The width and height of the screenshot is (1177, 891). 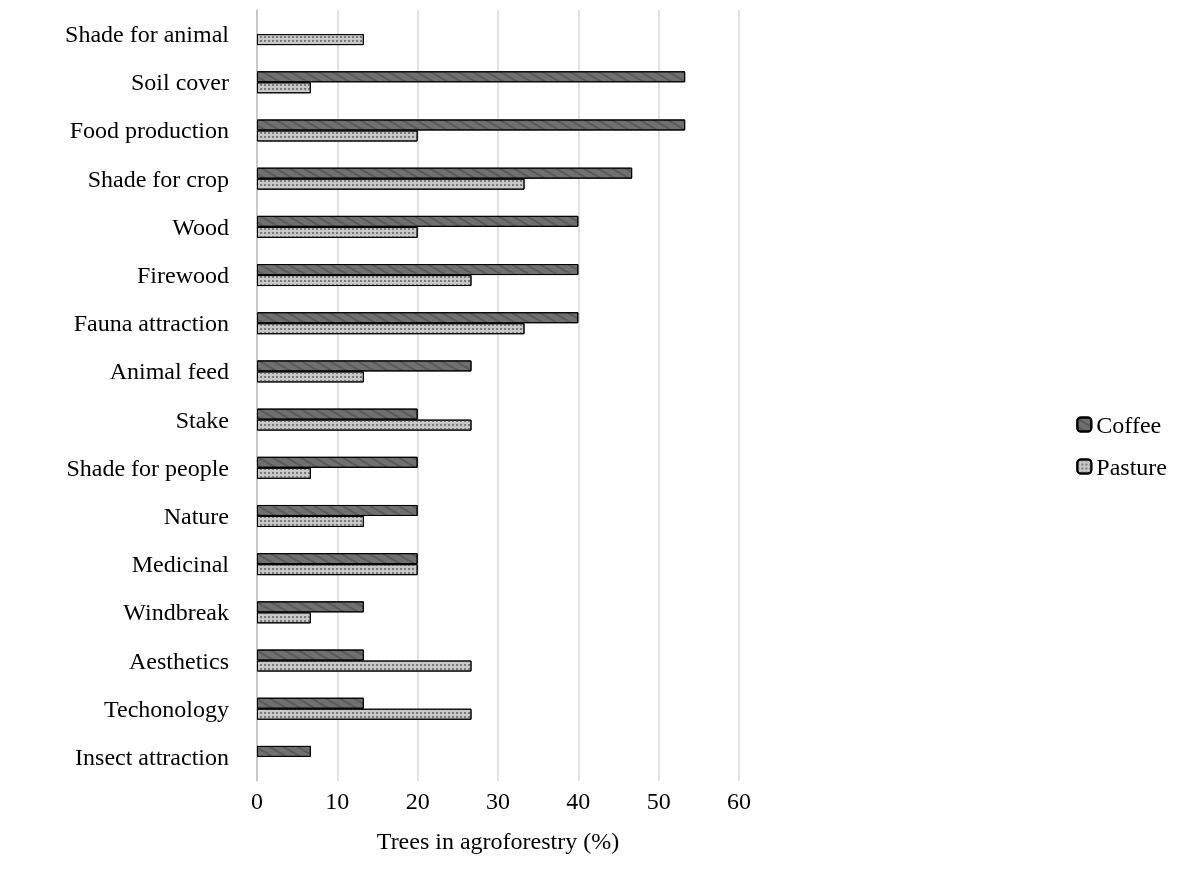 I want to click on legend-label: Pasture, so click(x=1131, y=466).